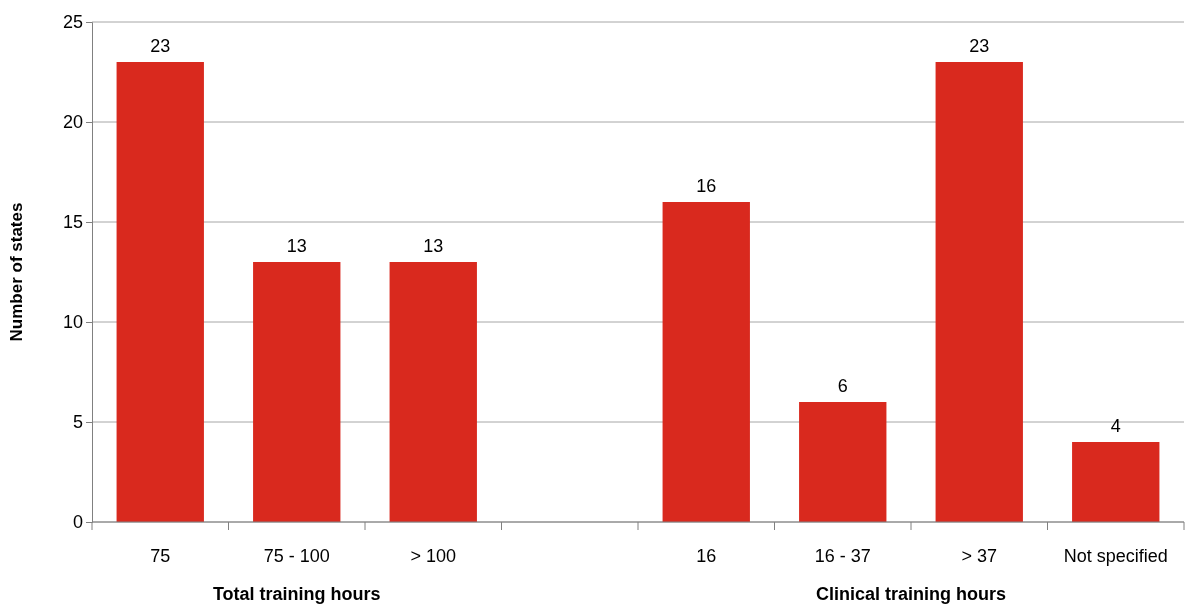 The image size is (1186, 607). What do you see at coordinates (296, 556) in the screenshot?
I see `x-tick-label: 75 - 100` at bounding box center [296, 556].